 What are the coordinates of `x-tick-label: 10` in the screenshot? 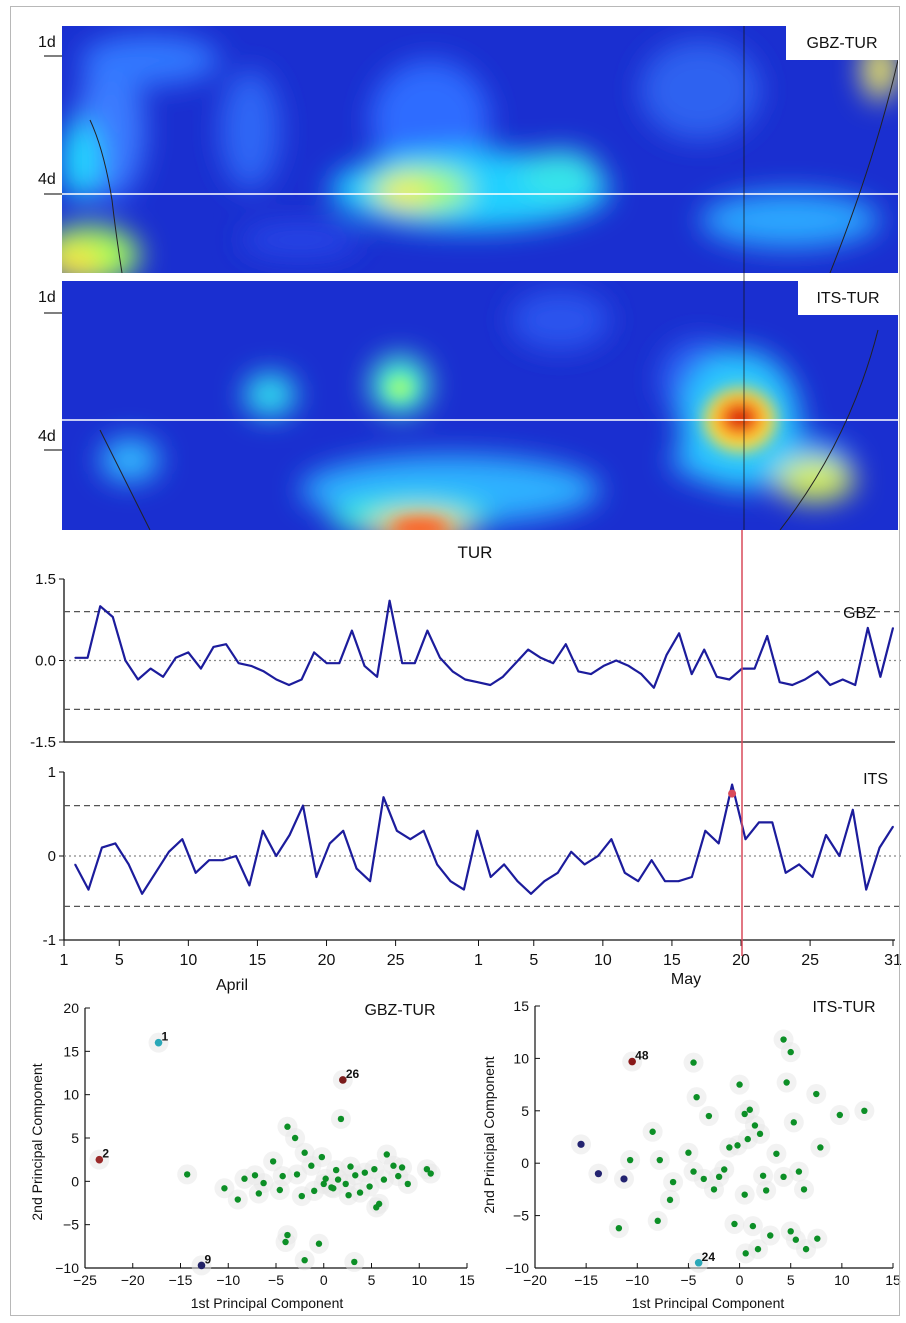 It's located at (419, 1280).